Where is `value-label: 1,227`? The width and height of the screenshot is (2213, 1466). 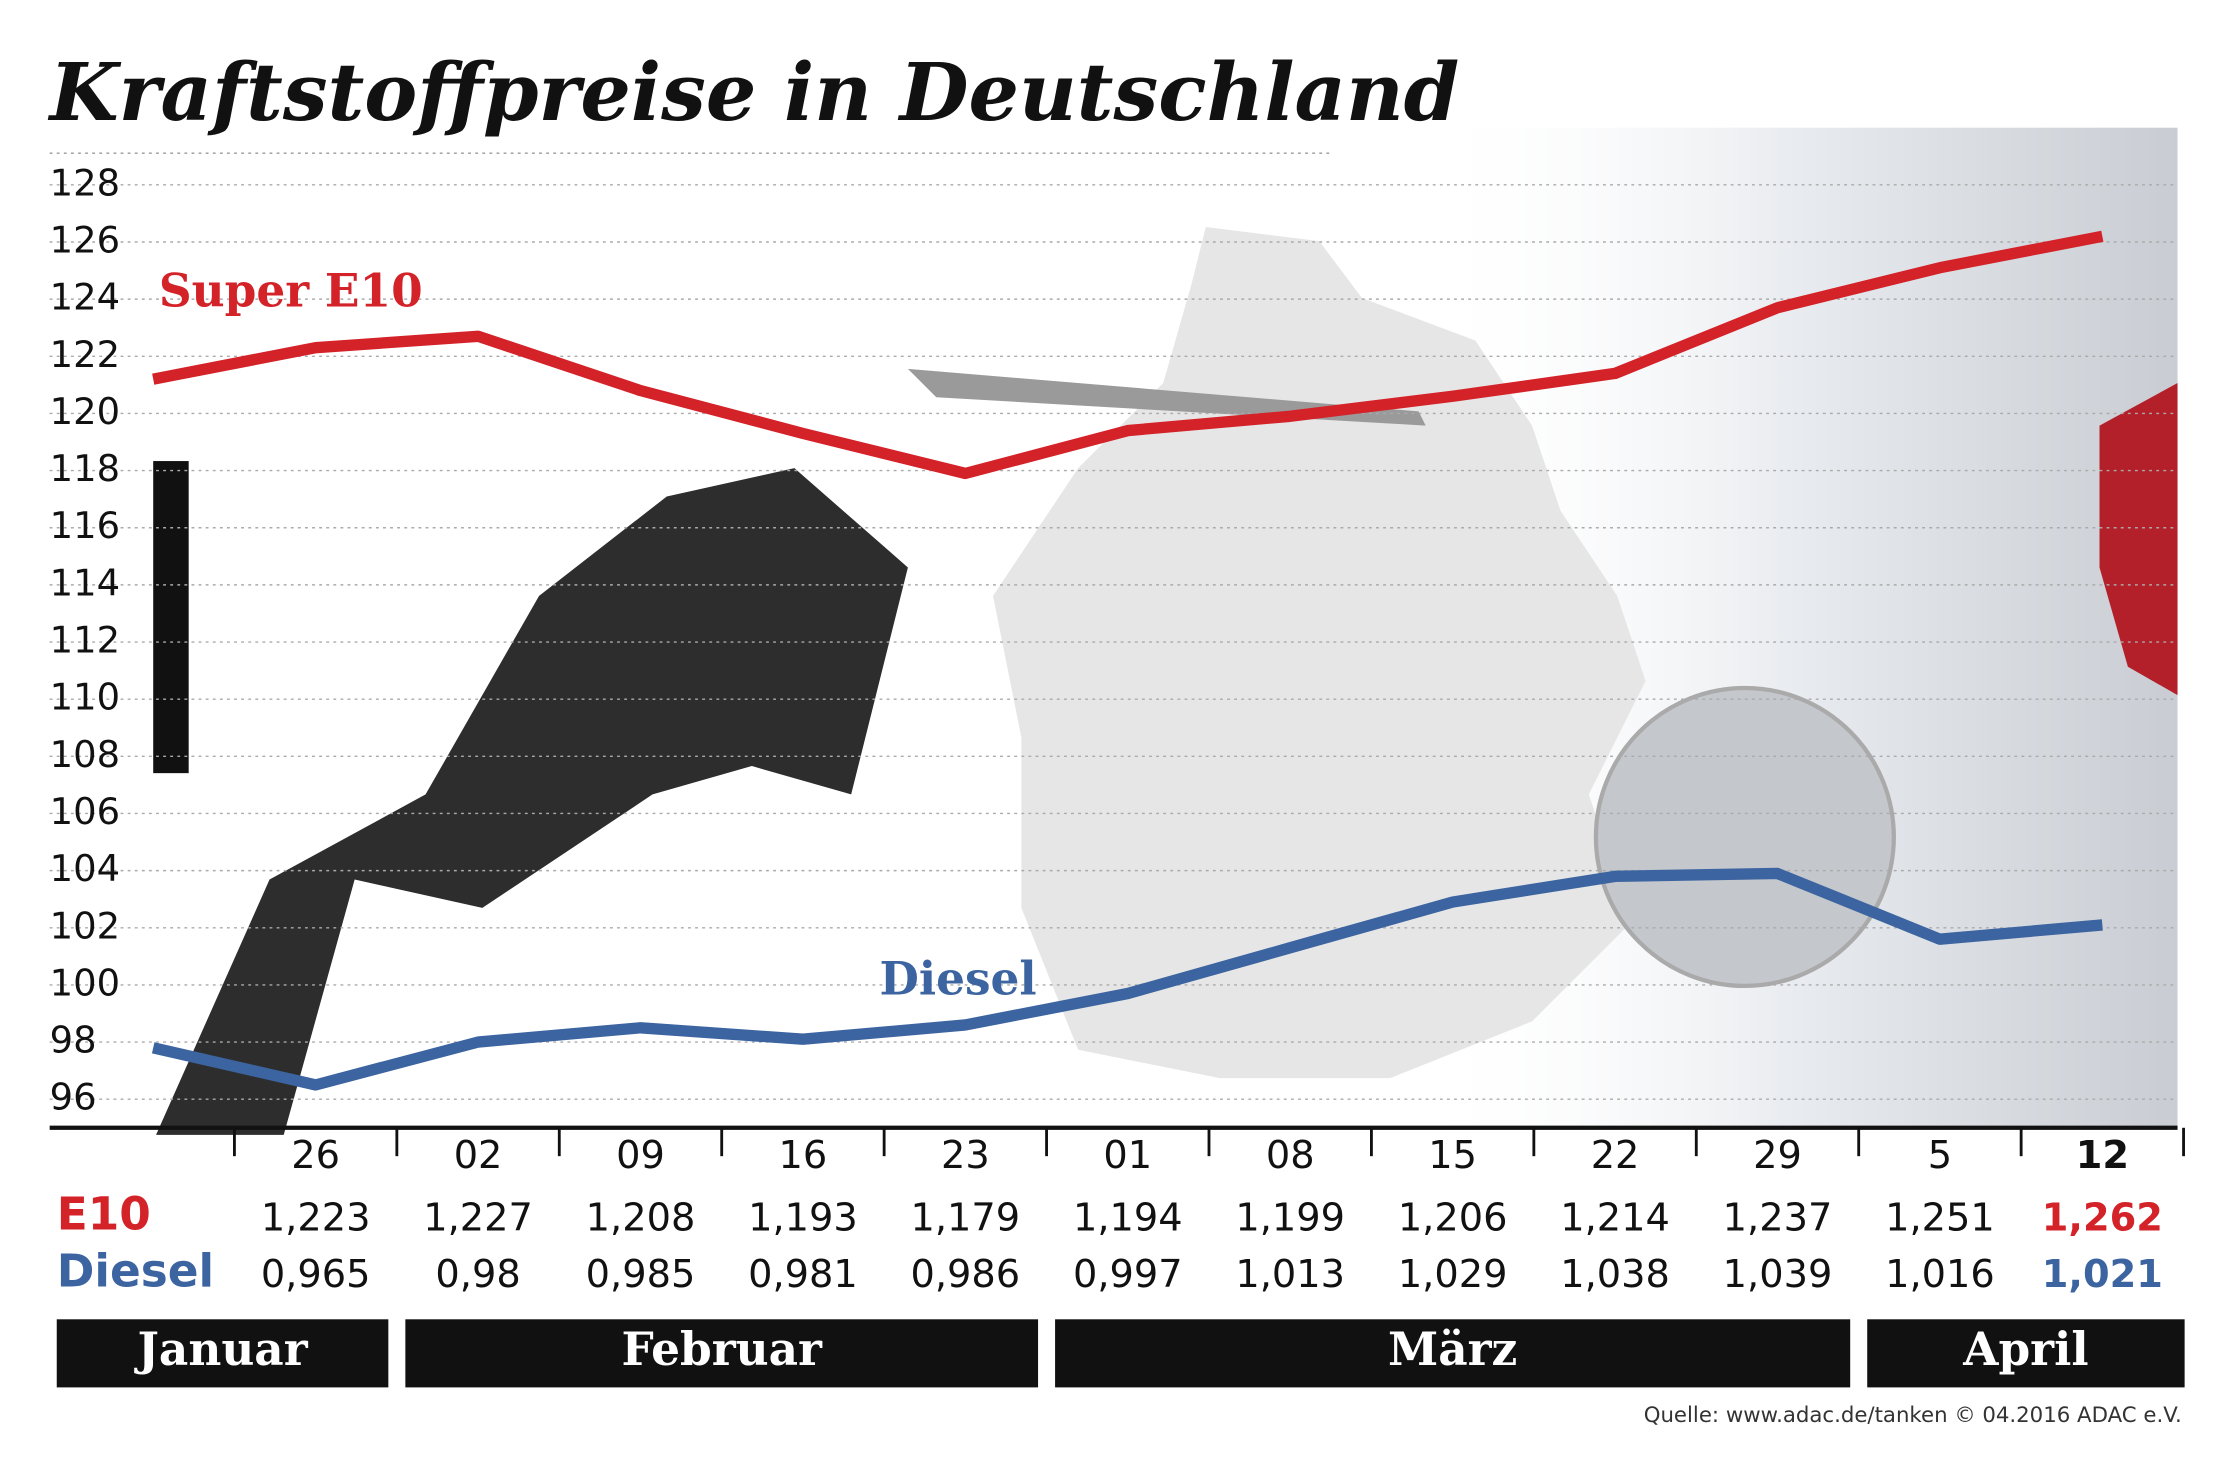 value-label: 1,227 is located at coordinates (478, 1218).